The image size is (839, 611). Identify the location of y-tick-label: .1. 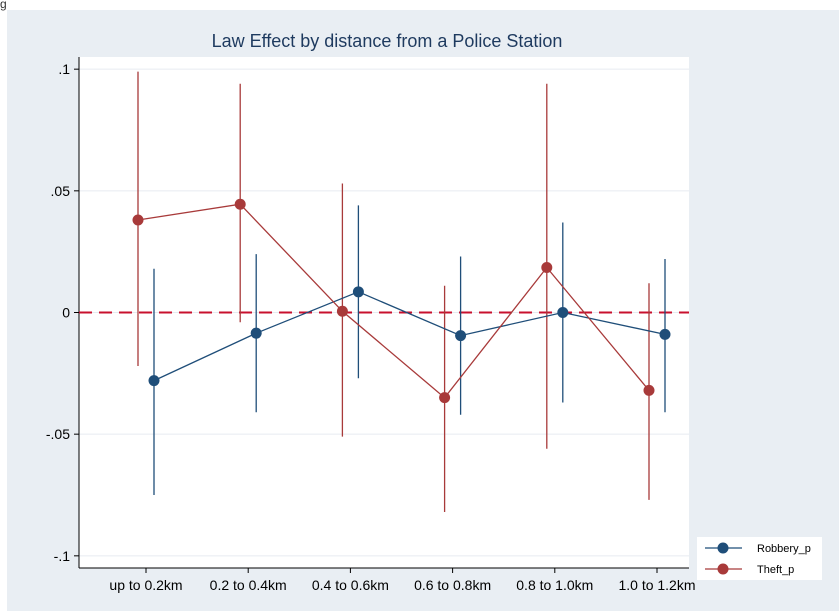
(64, 69).